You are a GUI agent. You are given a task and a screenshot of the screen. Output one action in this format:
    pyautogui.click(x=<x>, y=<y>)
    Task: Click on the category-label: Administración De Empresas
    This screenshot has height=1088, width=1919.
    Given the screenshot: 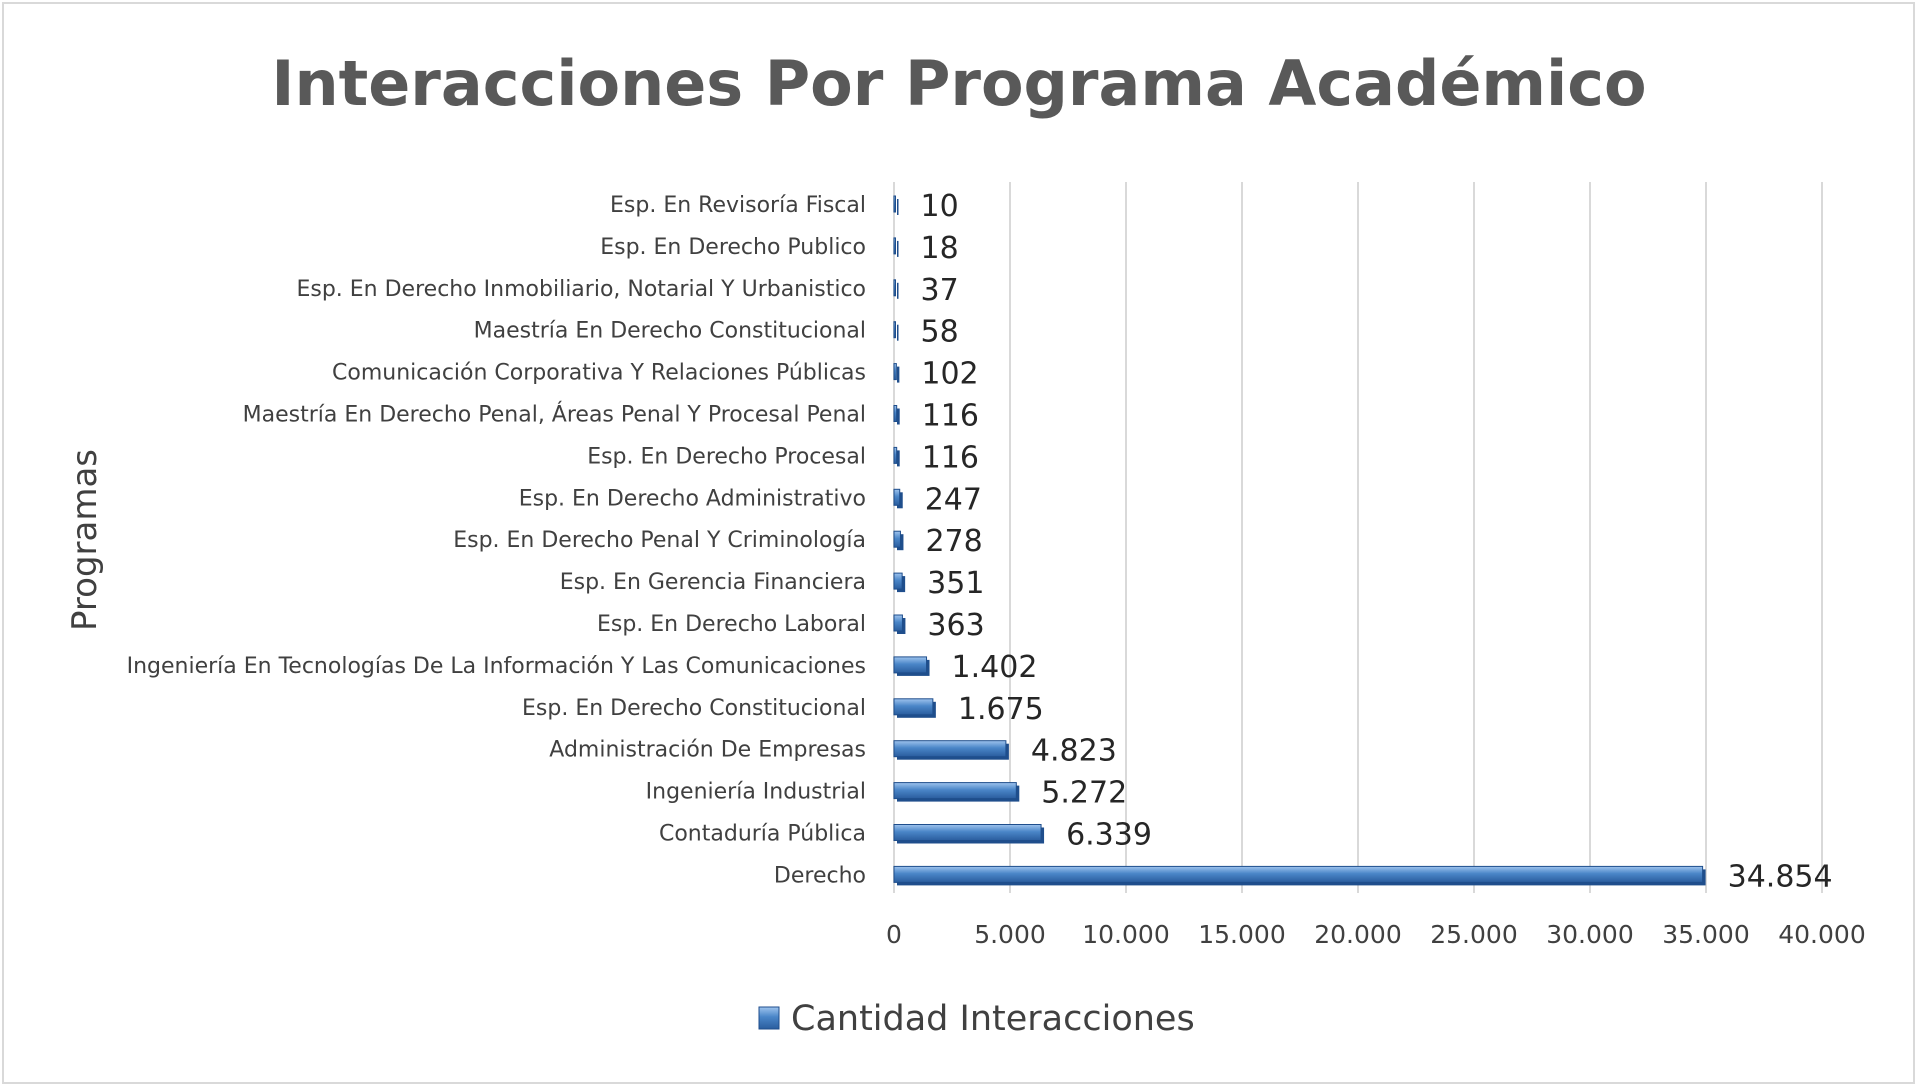 What is the action you would take?
    pyautogui.click(x=707, y=750)
    